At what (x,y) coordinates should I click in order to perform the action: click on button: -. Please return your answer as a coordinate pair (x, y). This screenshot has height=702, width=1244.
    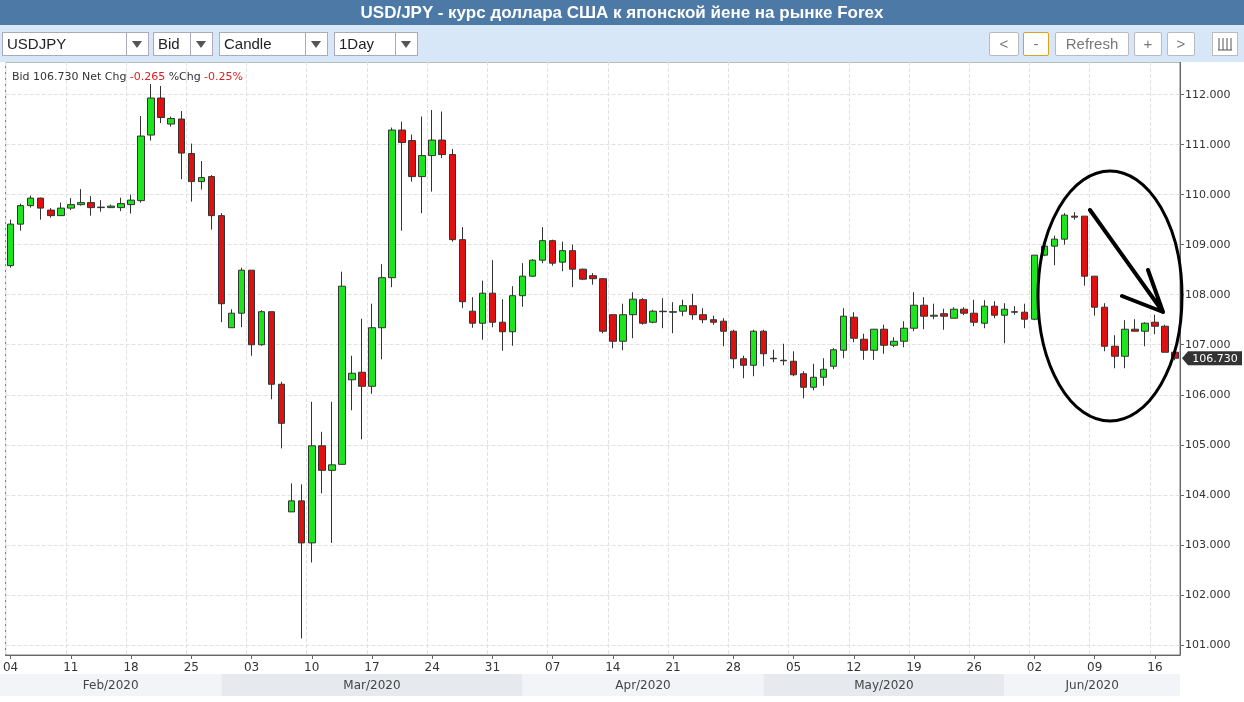
    Looking at the image, I should click on (1036, 44).